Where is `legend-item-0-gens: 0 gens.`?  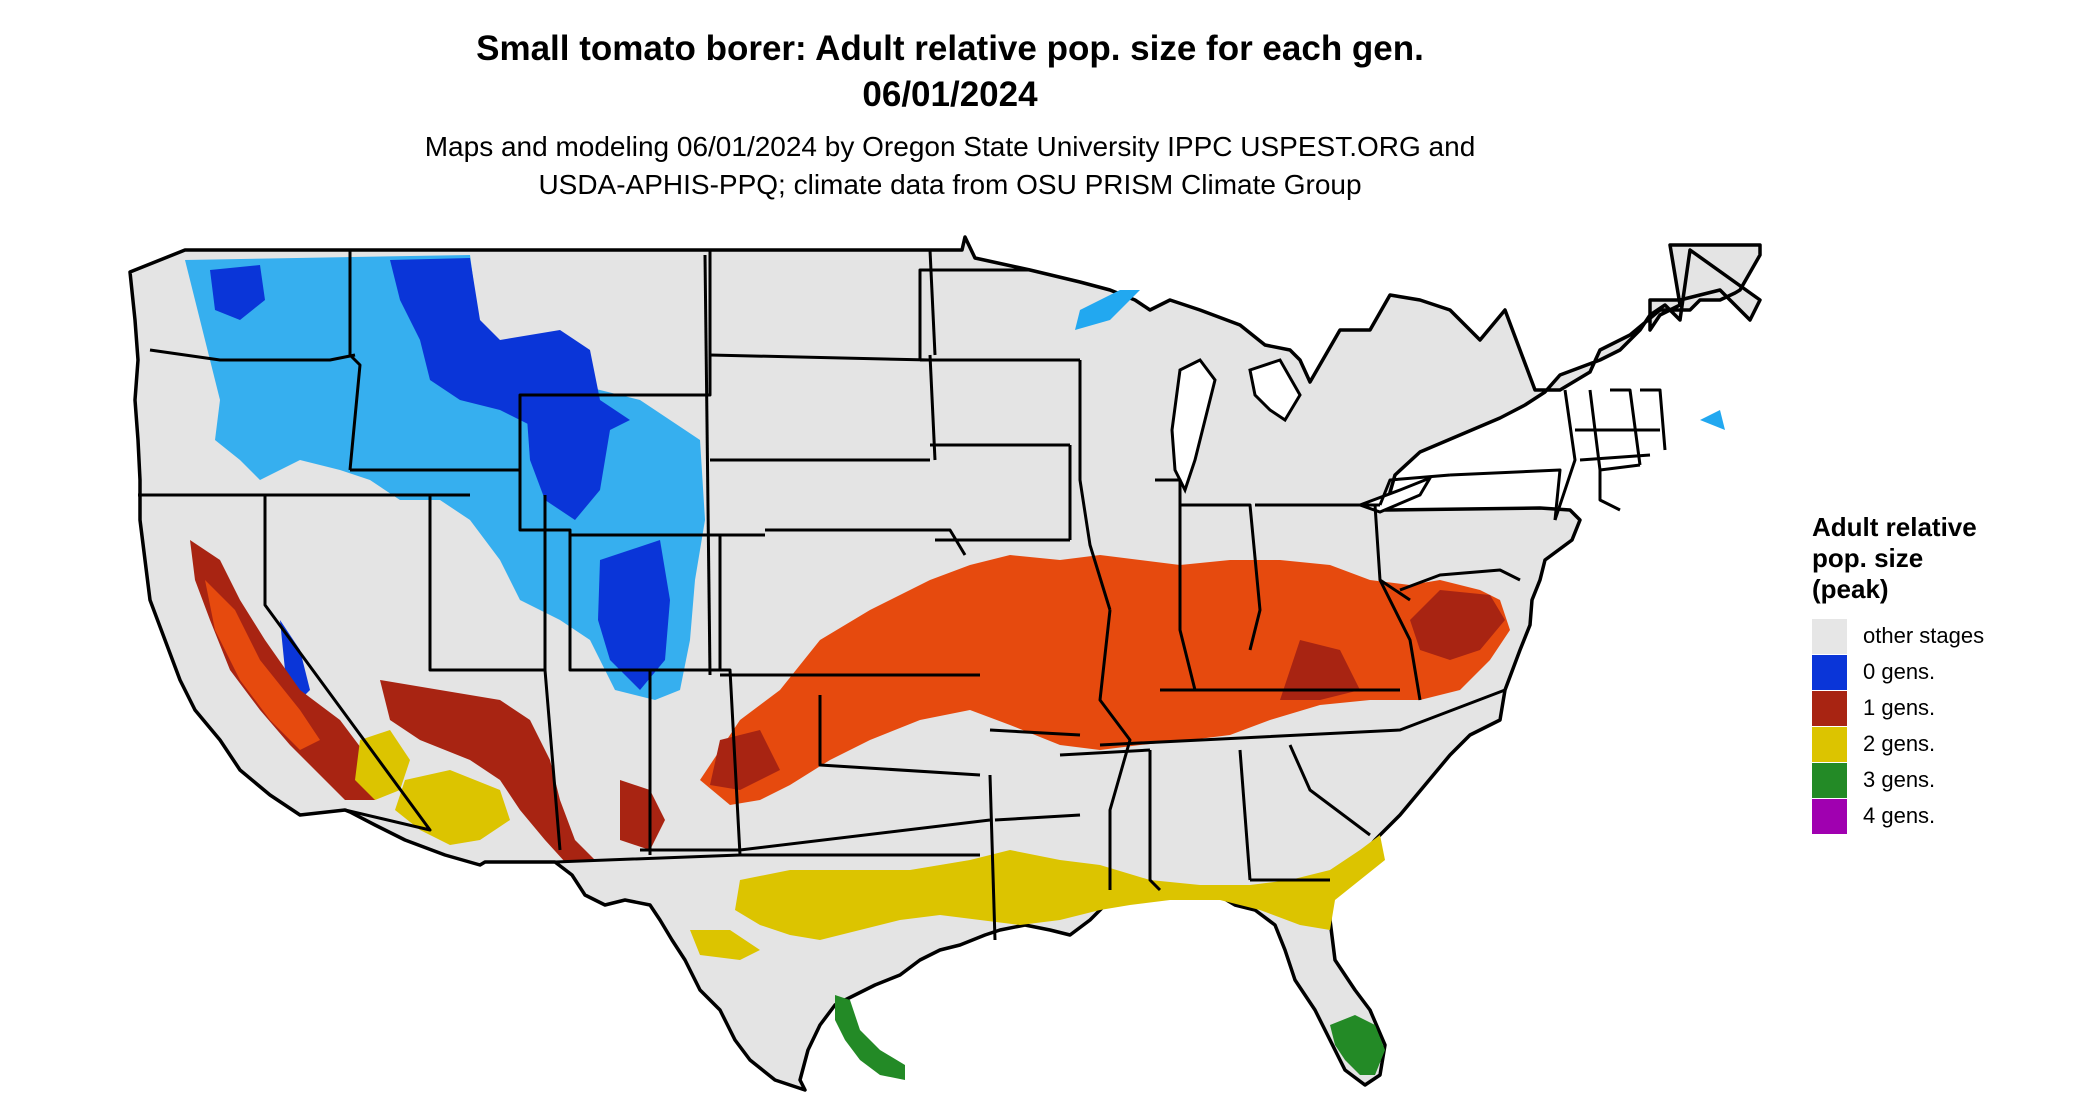
legend-item-0-gens: 0 gens. is located at coordinates (1947, 671).